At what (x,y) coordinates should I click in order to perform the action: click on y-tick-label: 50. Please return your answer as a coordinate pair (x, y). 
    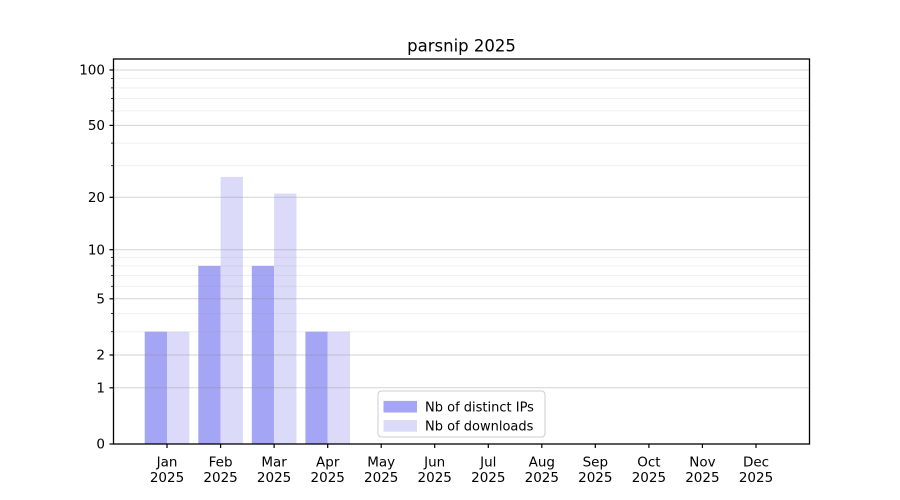
    Looking at the image, I should click on (96, 126).